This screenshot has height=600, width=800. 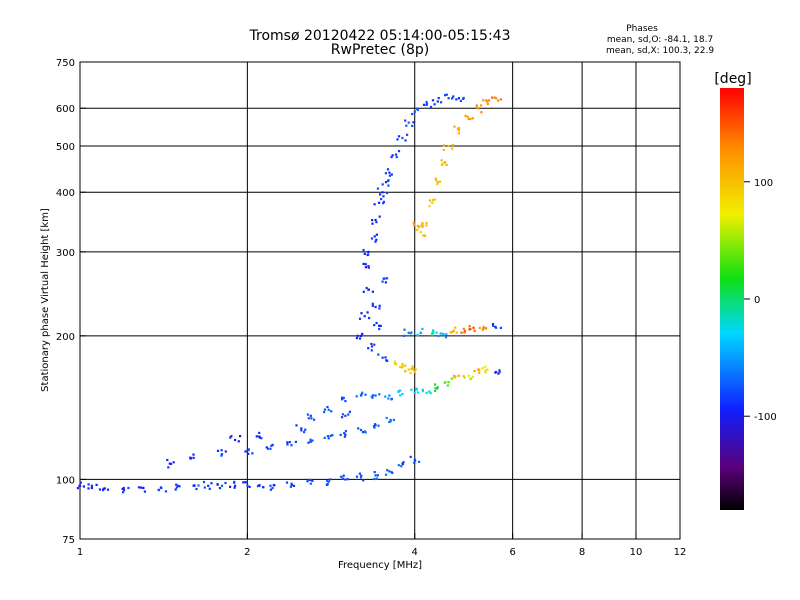 What do you see at coordinates (760, 300) in the screenshot?
I see `colorbar-ticks: 100 0 -100` at bounding box center [760, 300].